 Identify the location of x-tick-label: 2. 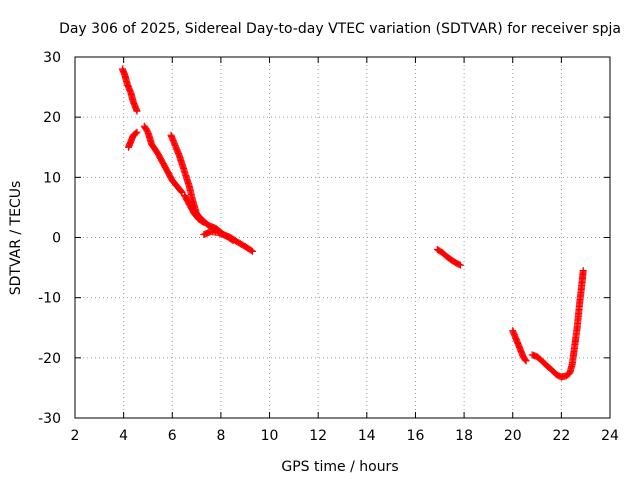
(75, 436).